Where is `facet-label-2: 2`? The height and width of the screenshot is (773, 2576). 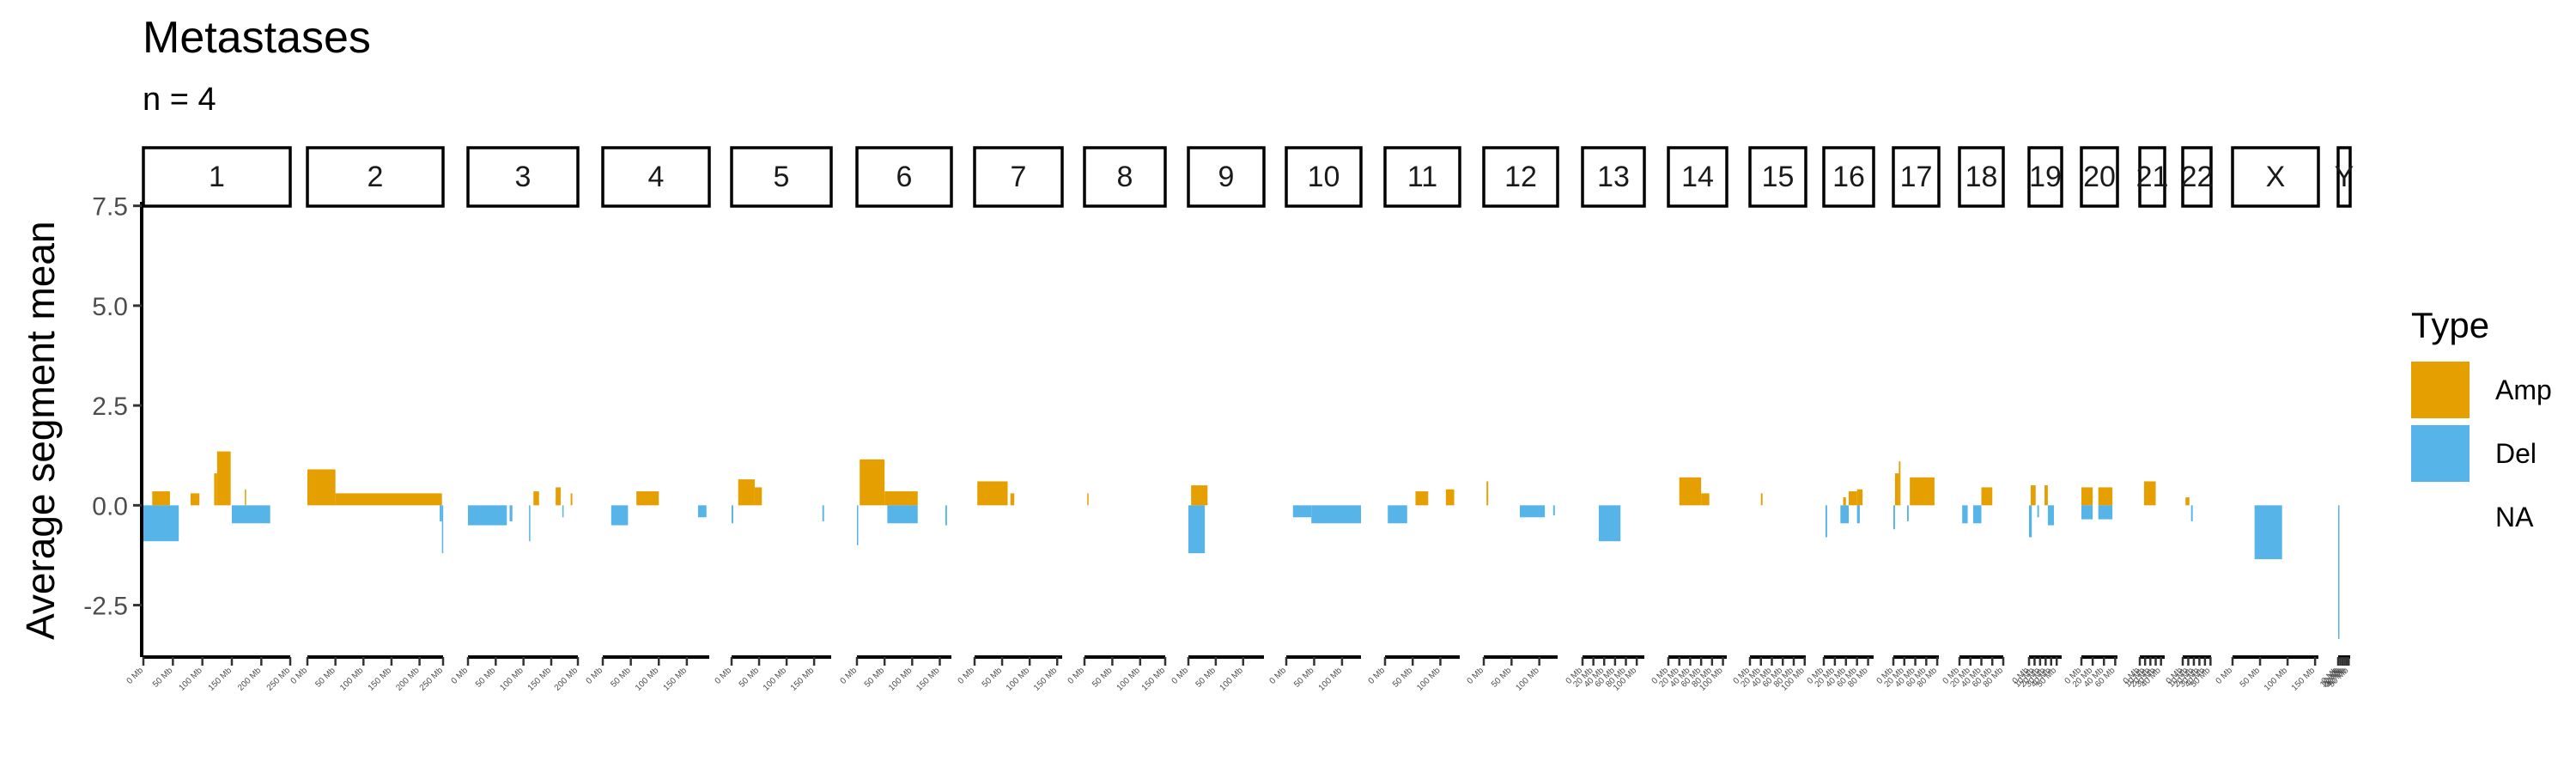
facet-label-2: 2 is located at coordinates (376, 177).